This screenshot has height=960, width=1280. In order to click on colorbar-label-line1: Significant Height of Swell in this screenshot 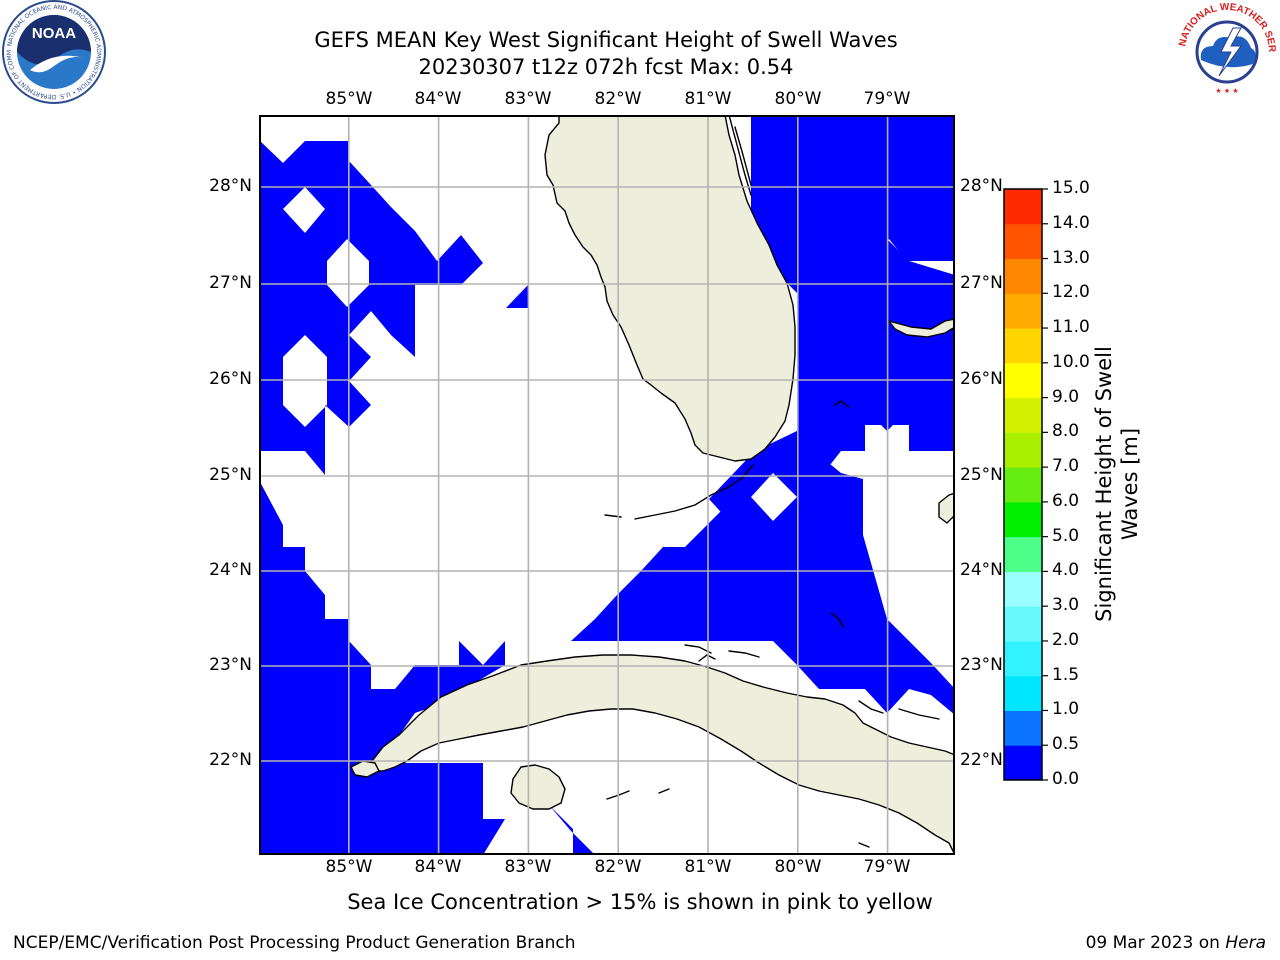, I will do `click(1104, 484)`.